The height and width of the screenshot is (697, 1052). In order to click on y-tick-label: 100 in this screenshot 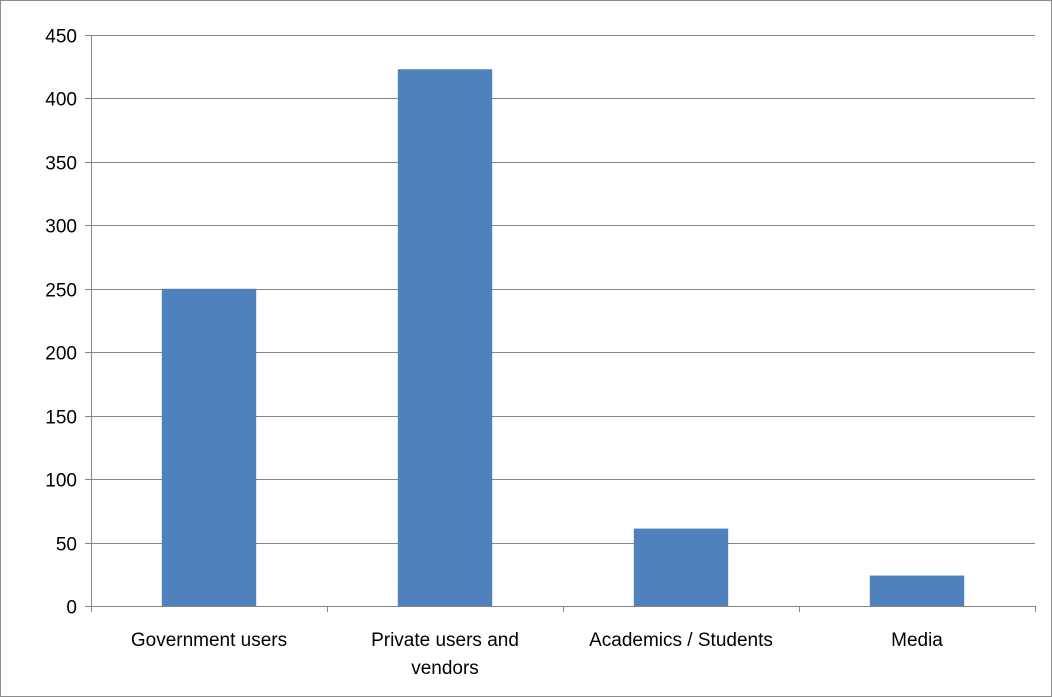, I will do `click(61, 481)`.